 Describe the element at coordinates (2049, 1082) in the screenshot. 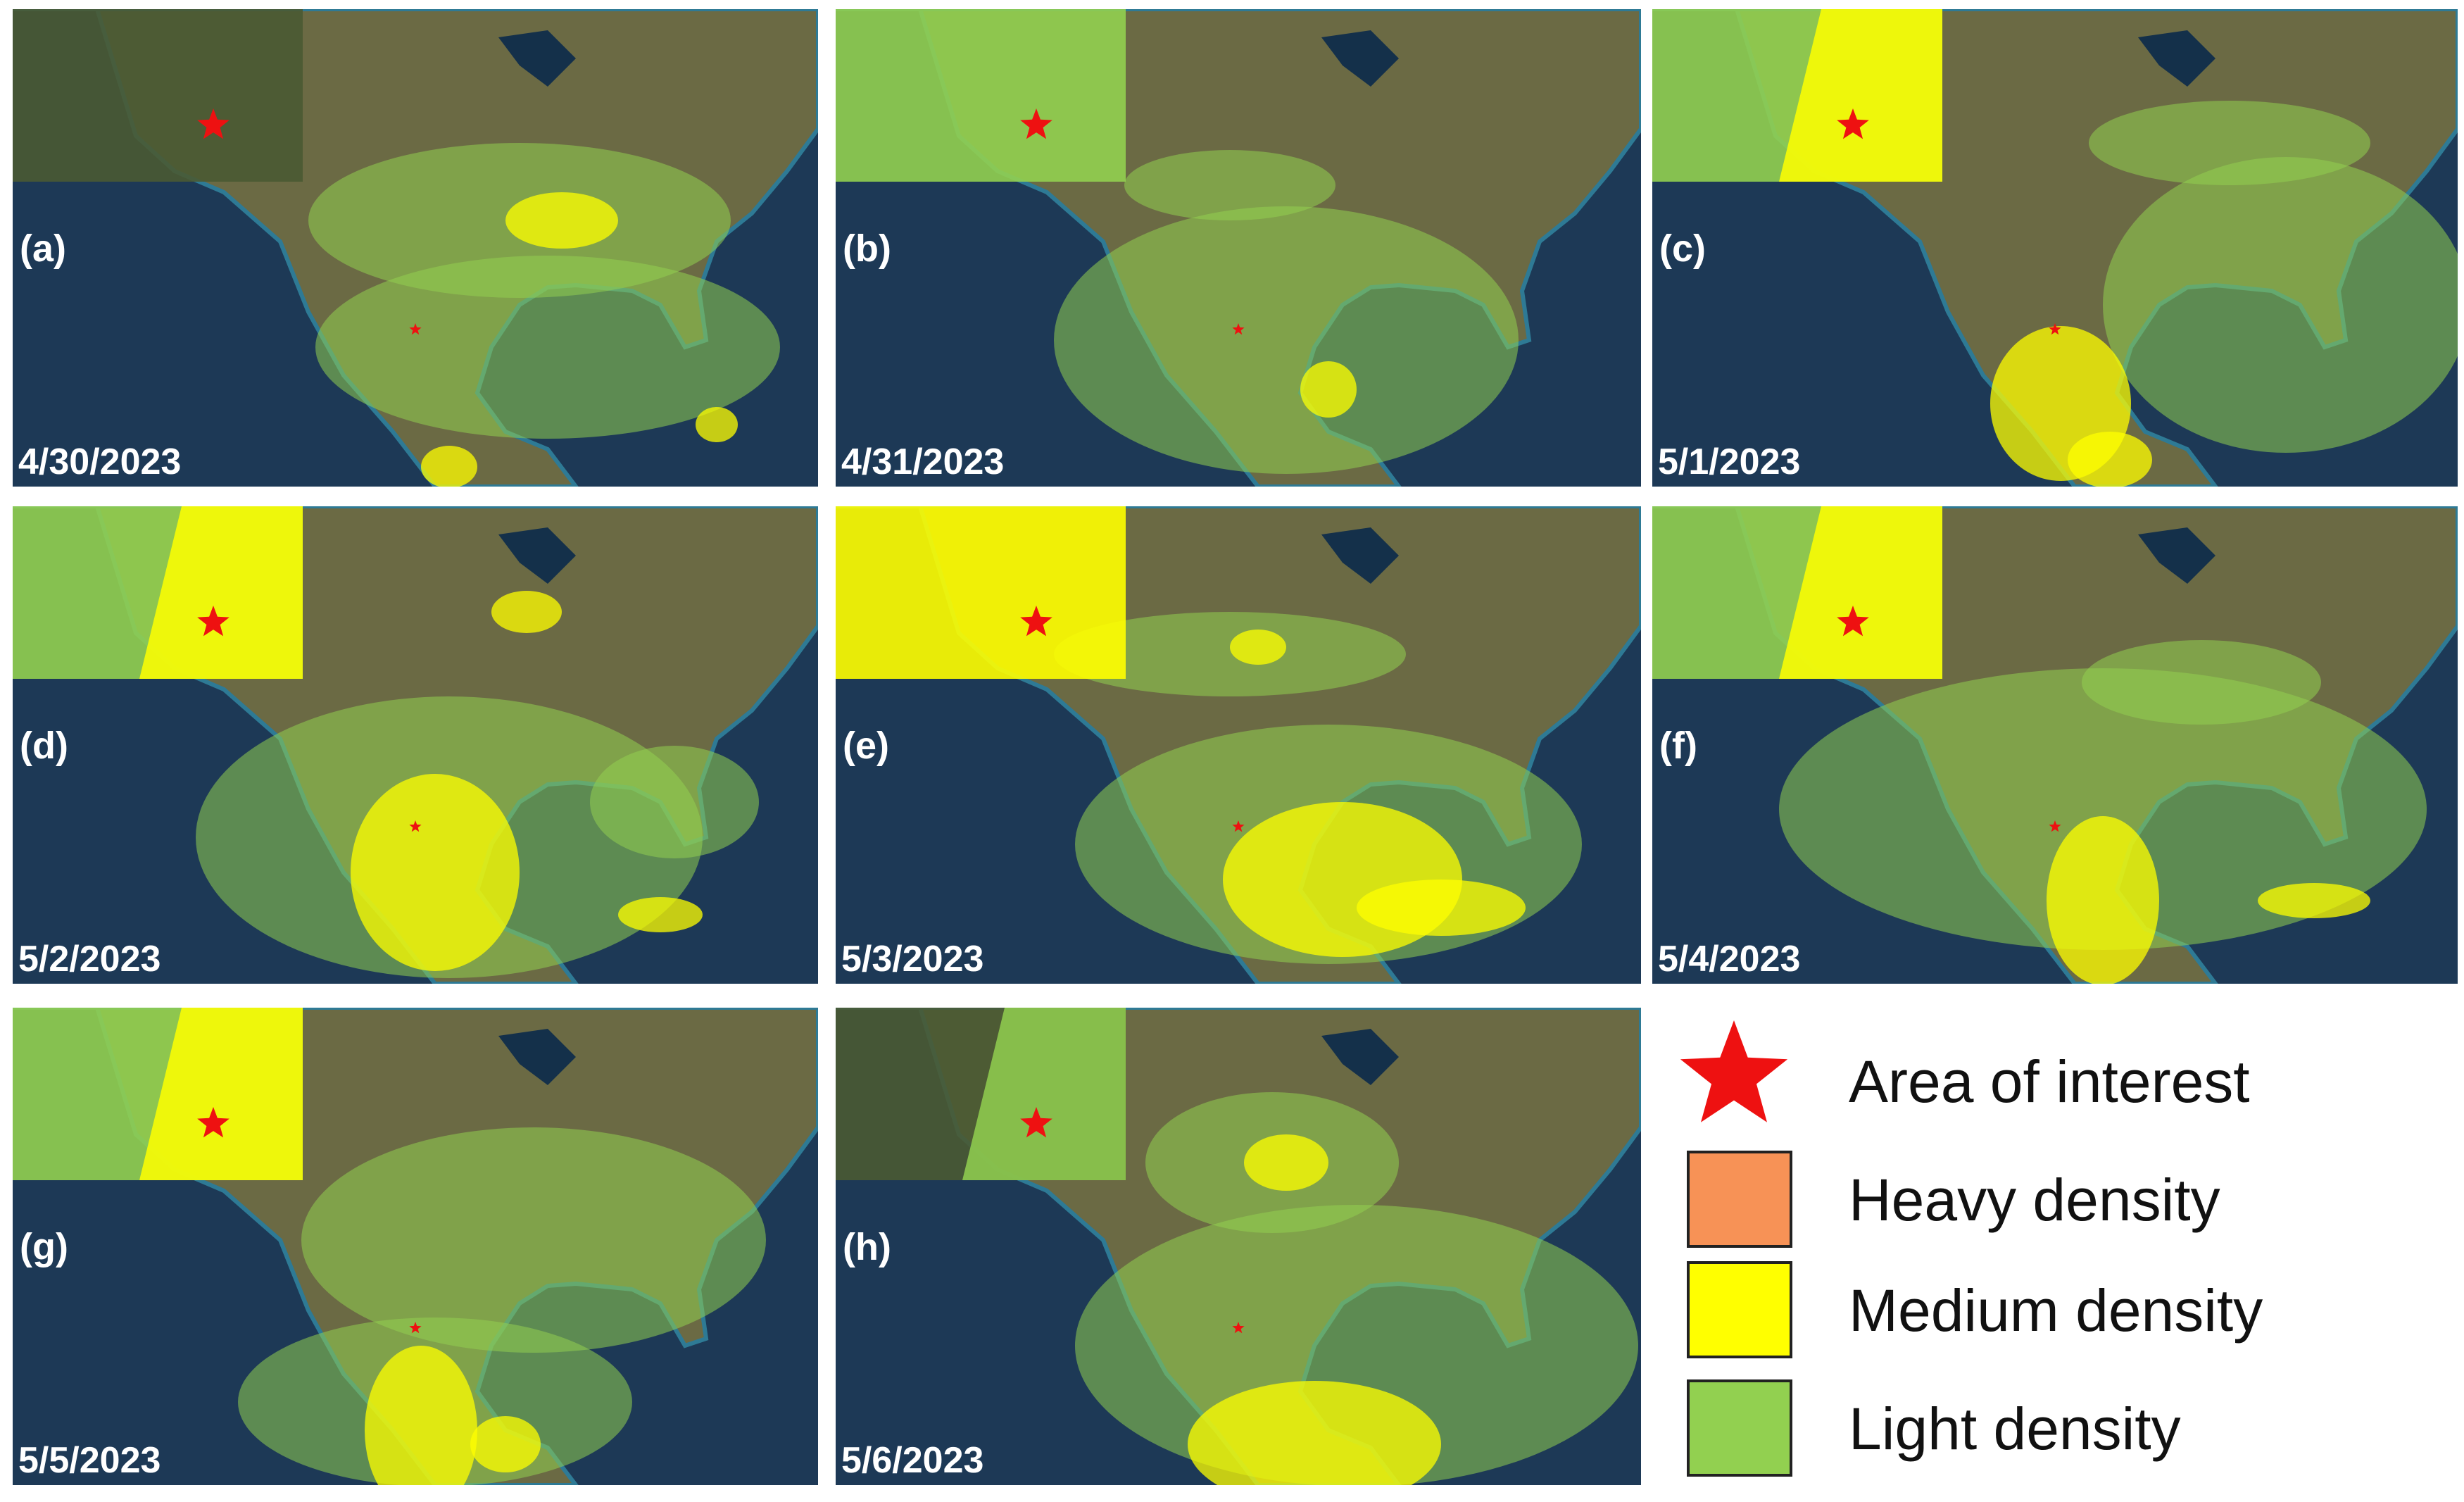

I see `legend-label: Area of interest` at that location.